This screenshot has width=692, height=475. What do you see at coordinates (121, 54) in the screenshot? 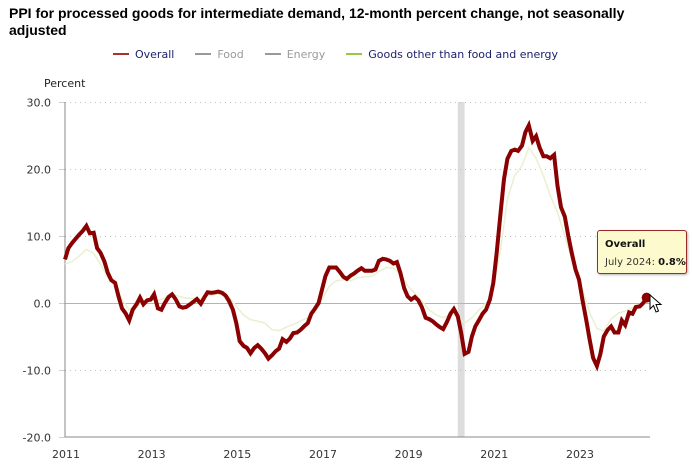
I see `legend-swatch-overall` at bounding box center [121, 54].